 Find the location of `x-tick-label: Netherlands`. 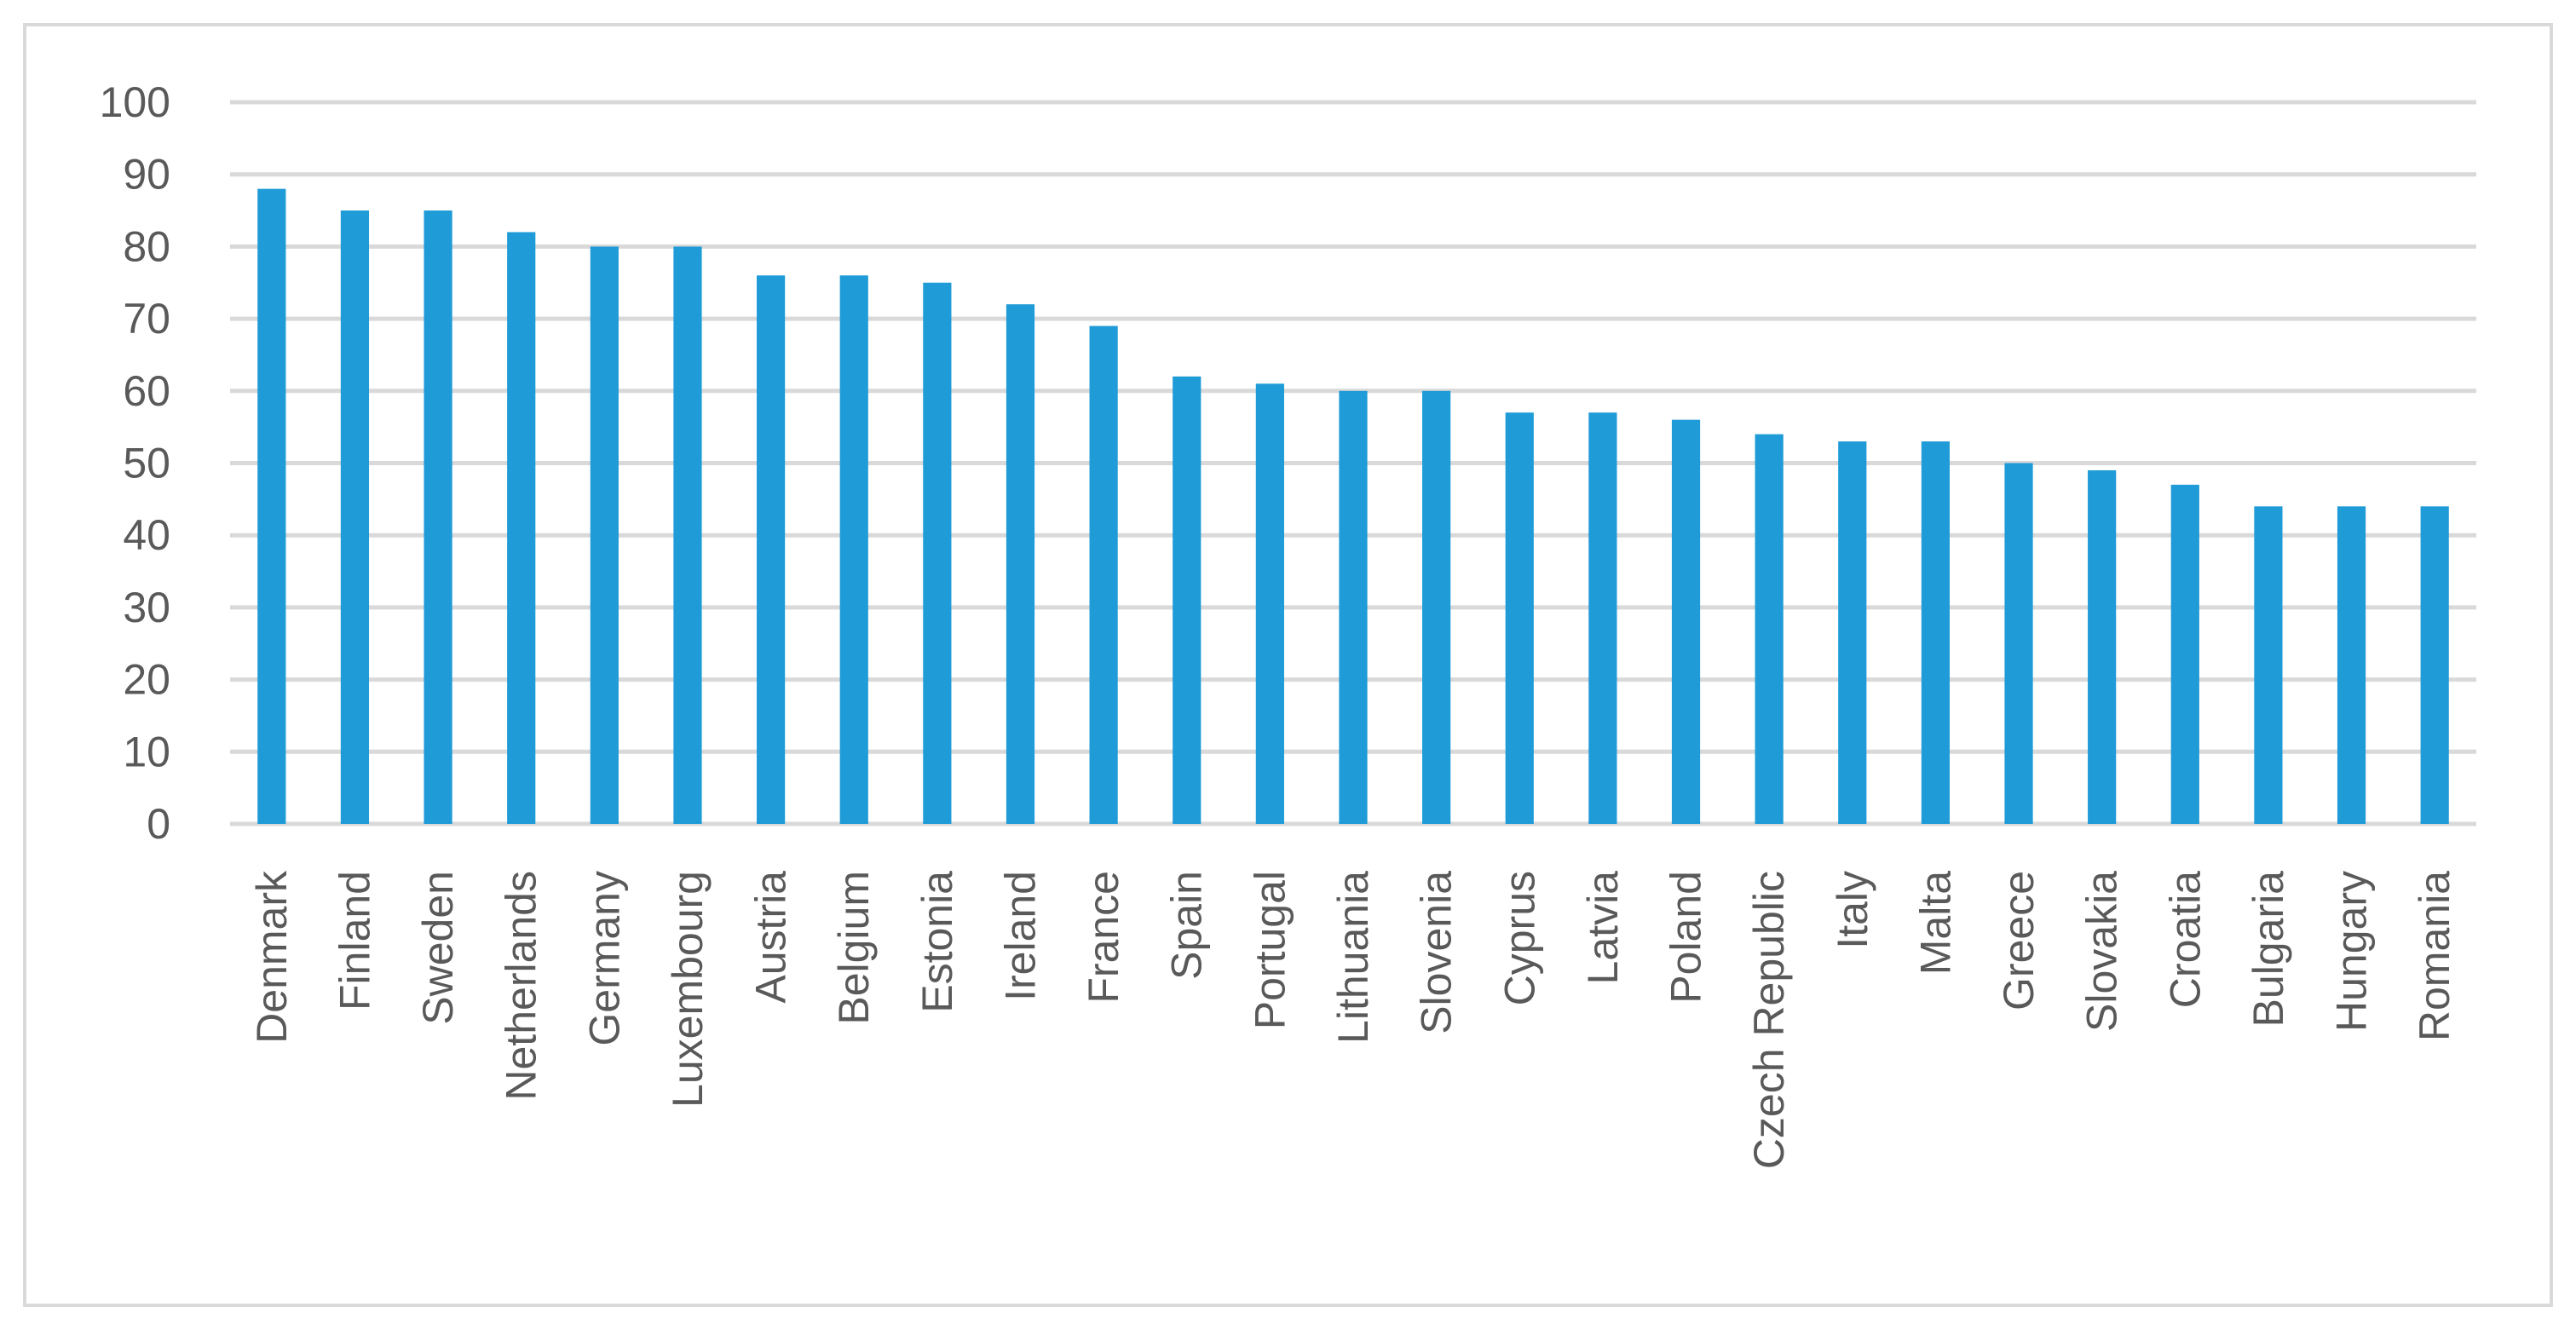

x-tick-label: Netherlands is located at coordinates (521, 986).